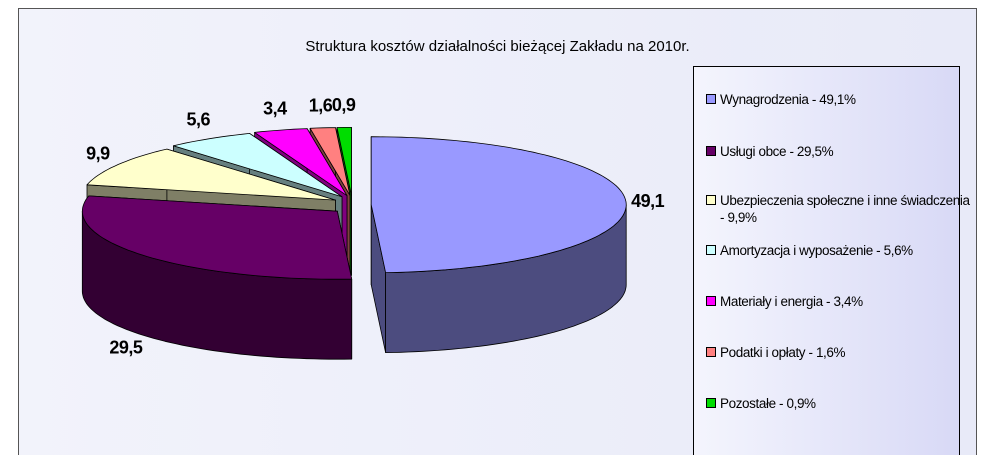 This screenshot has height=455, width=985. What do you see at coordinates (791, 301) in the screenshot?
I see `legend-label: Materiały i energia - 3,4%` at bounding box center [791, 301].